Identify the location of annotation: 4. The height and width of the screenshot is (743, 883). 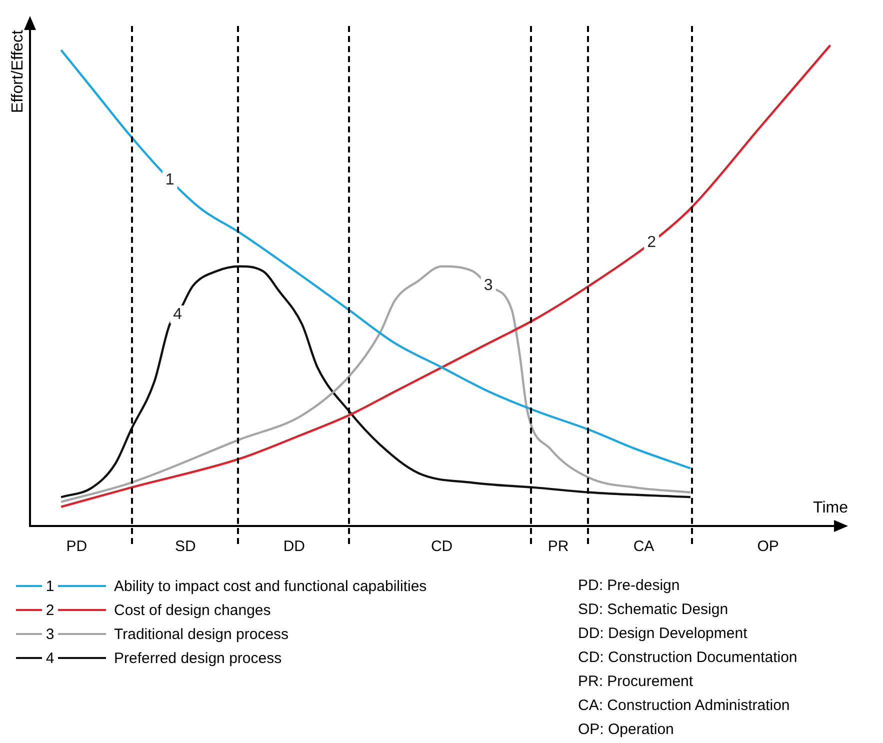
(177, 314).